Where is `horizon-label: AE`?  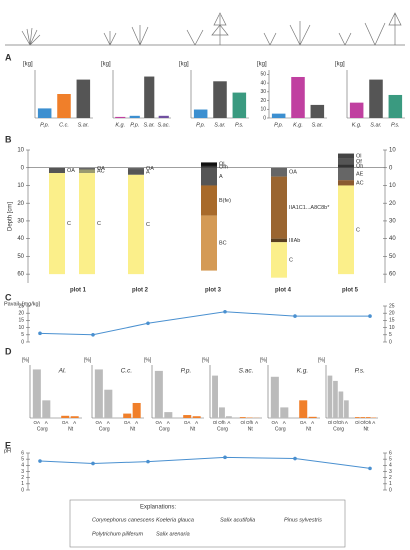
horizon-label: AE is located at coordinates (360, 174).